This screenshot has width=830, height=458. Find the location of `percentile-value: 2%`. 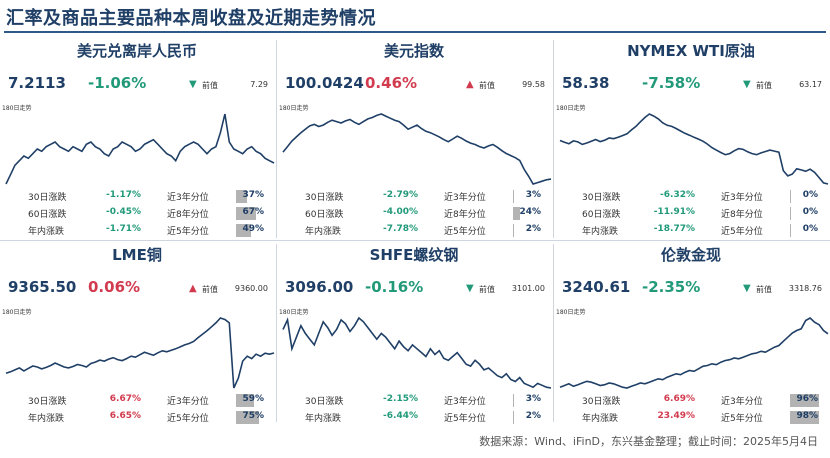

percentile-value: 2% is located at coordinates (533, 416).